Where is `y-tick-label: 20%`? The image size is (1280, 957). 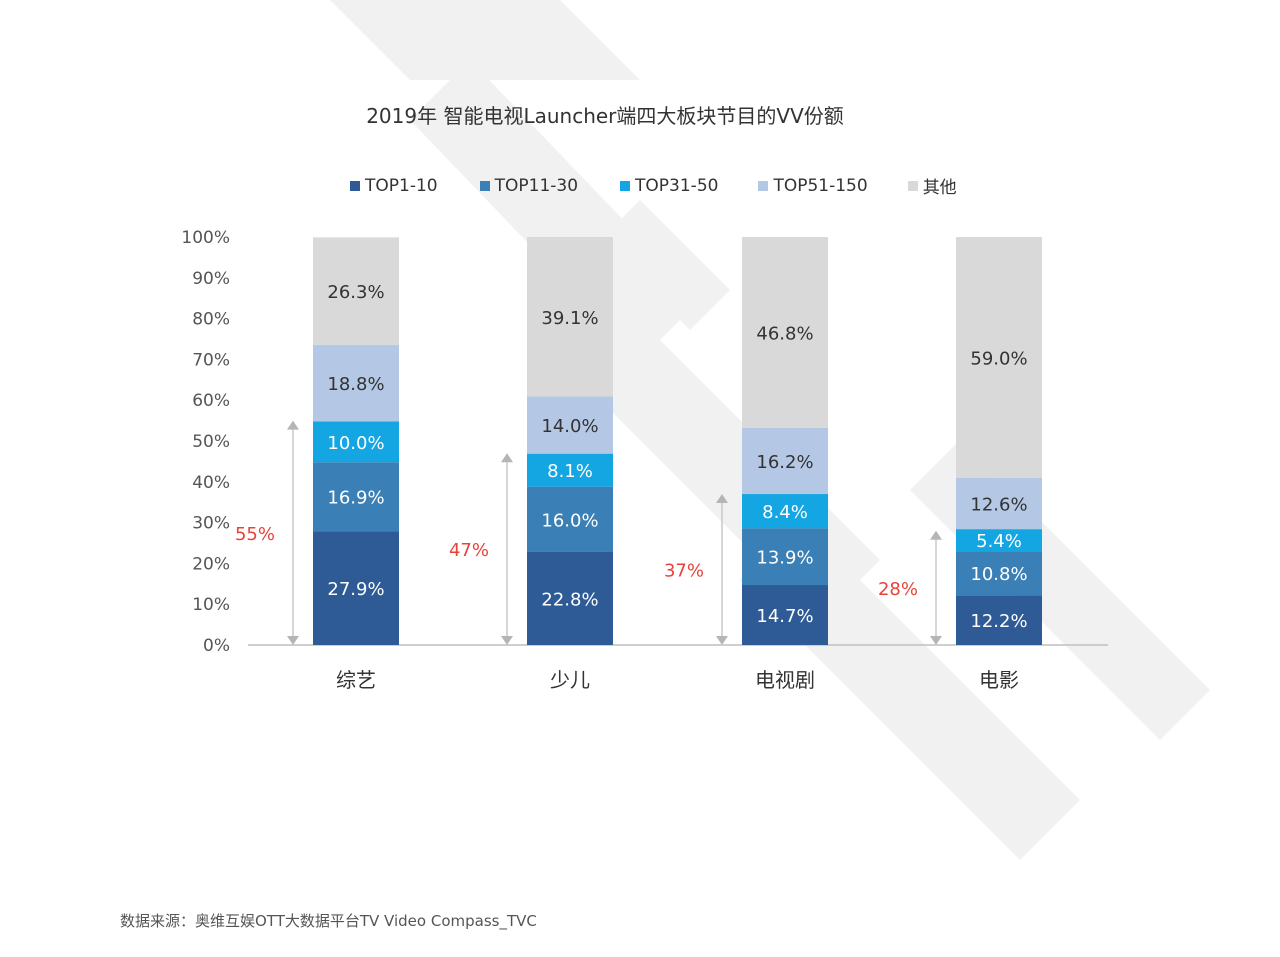
y-tick-label: 20% is located at coordinates (211, 564).